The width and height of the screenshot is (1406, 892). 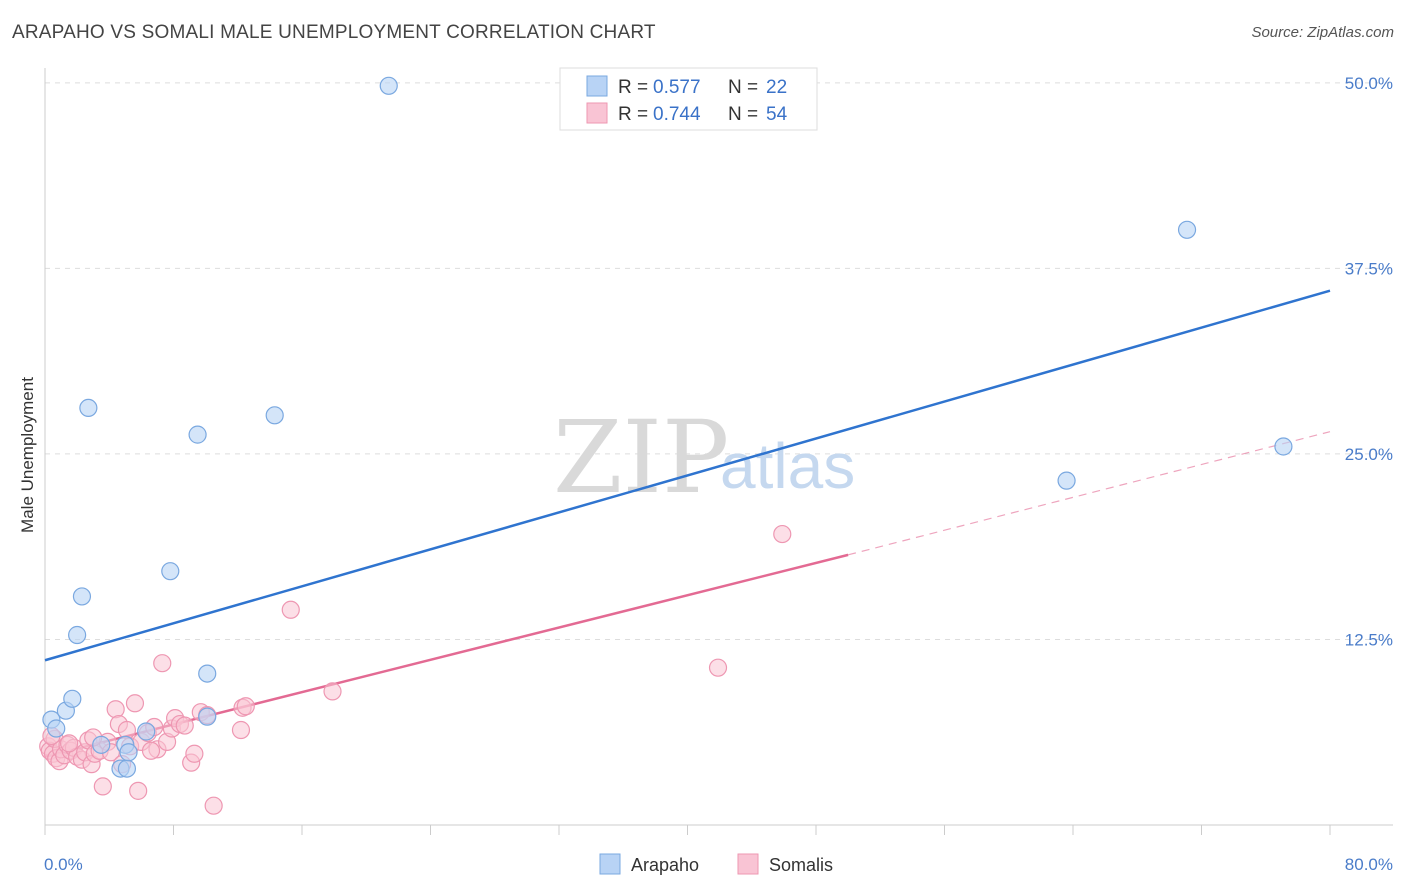 I want to click on correlation-legend: R = 0.577 N = 22 R = 0.744 N = 54, so click(x=688, y=99).